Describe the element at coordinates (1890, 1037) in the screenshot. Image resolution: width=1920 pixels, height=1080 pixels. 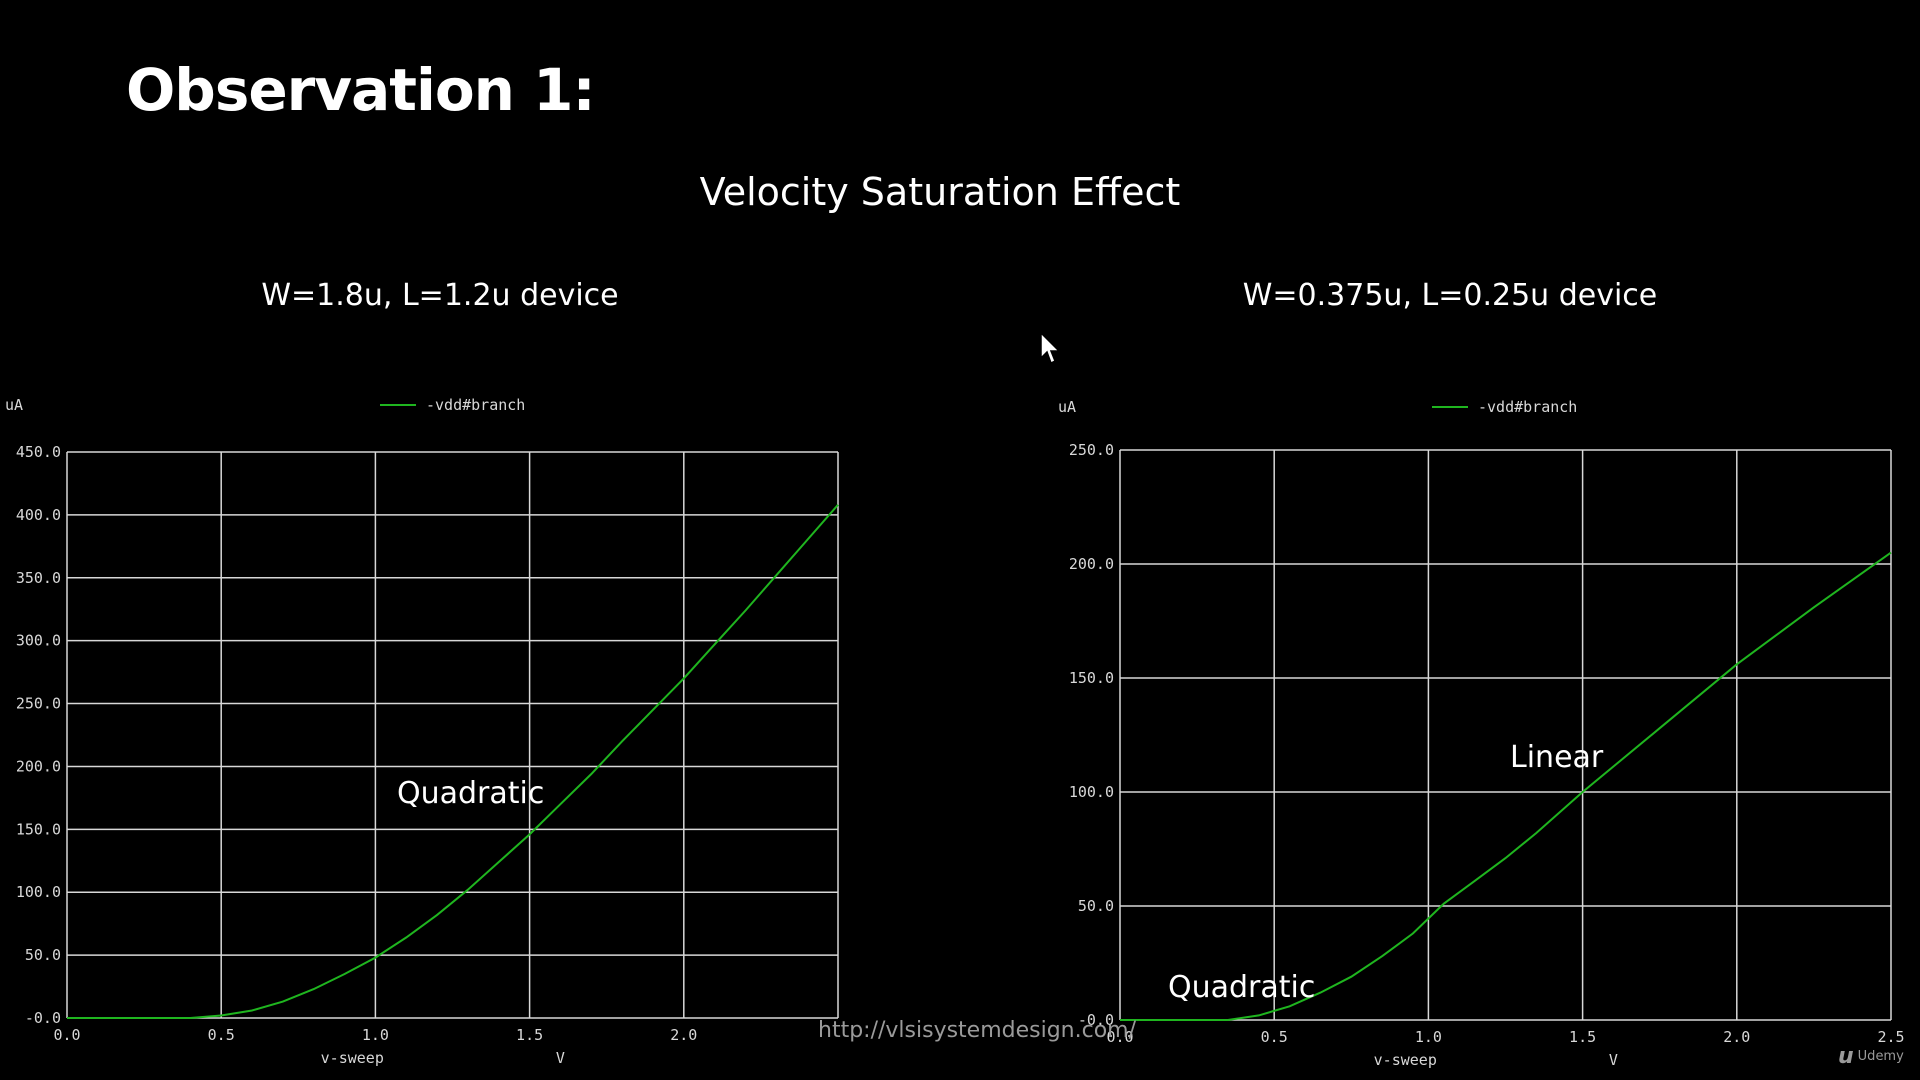
I see `x-tick-label: 2.5` at that location.